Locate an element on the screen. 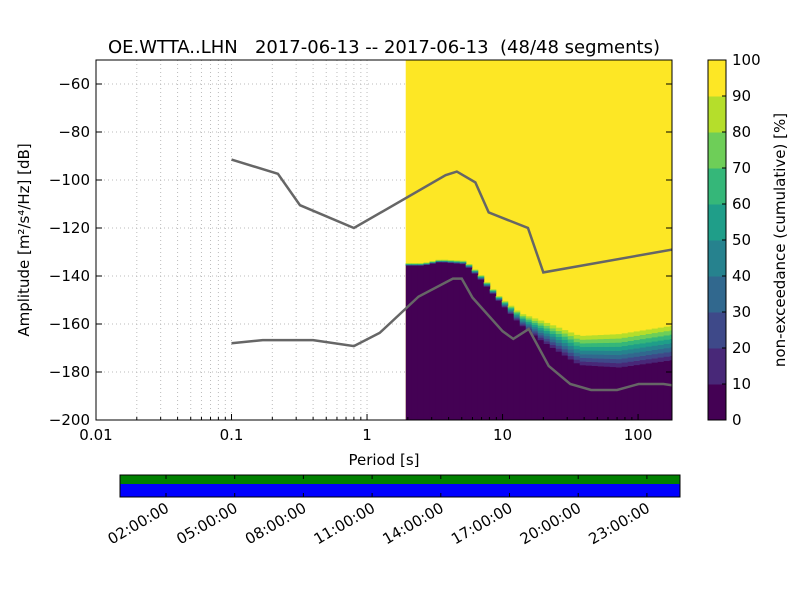 The image size is (800, 600). colorbar-tick-label: 20 is located at coordinates (741, 348).